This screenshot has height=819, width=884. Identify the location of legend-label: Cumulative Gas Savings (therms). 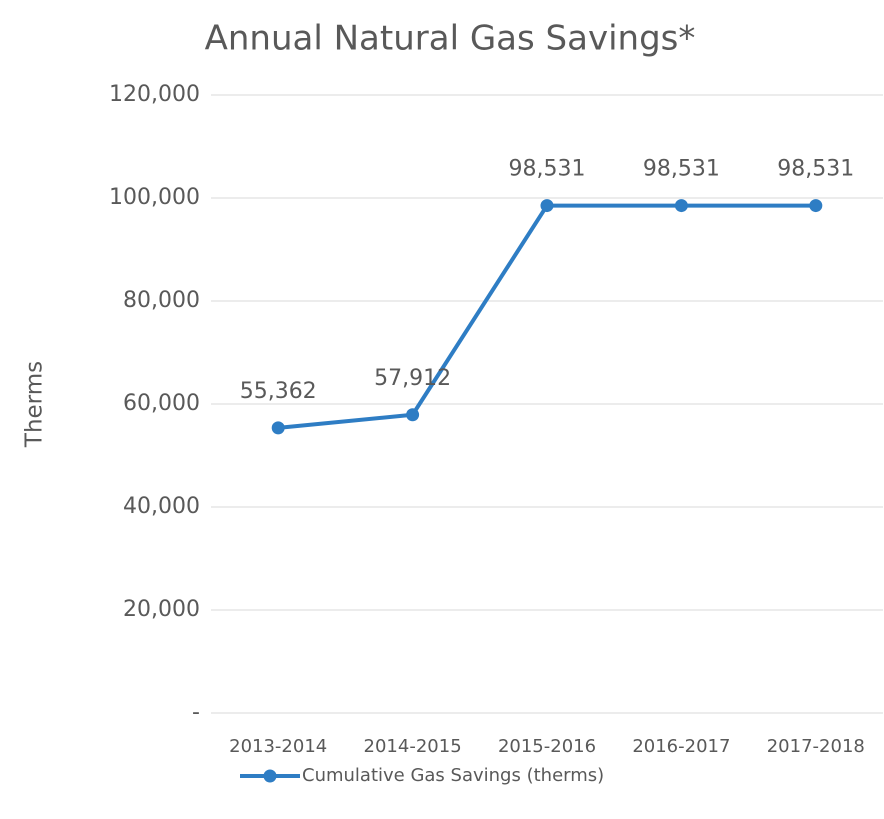
(453, 775).